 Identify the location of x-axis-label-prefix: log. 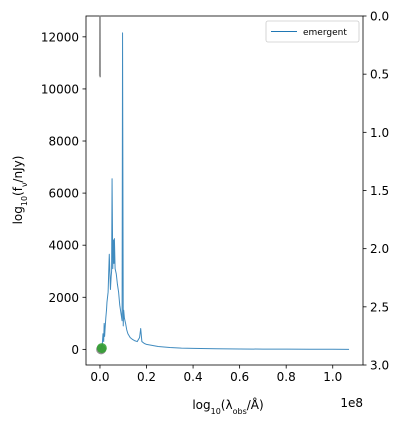
(201, 405).